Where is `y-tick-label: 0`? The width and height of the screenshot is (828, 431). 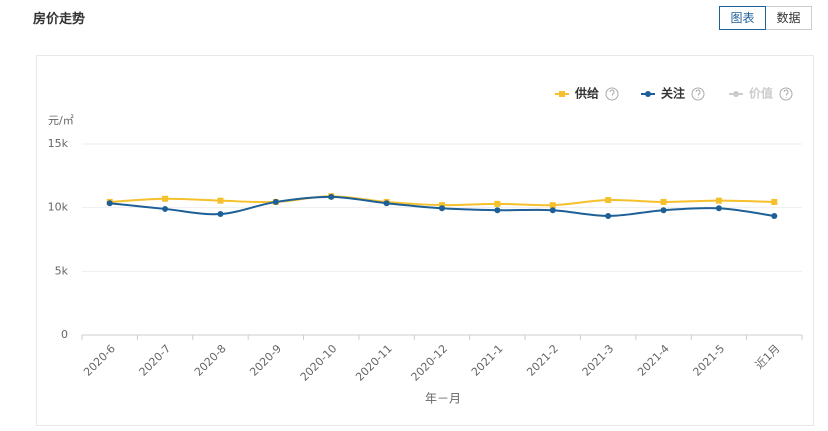 y-tick-label: 0 is located at coordinates (64, 334).